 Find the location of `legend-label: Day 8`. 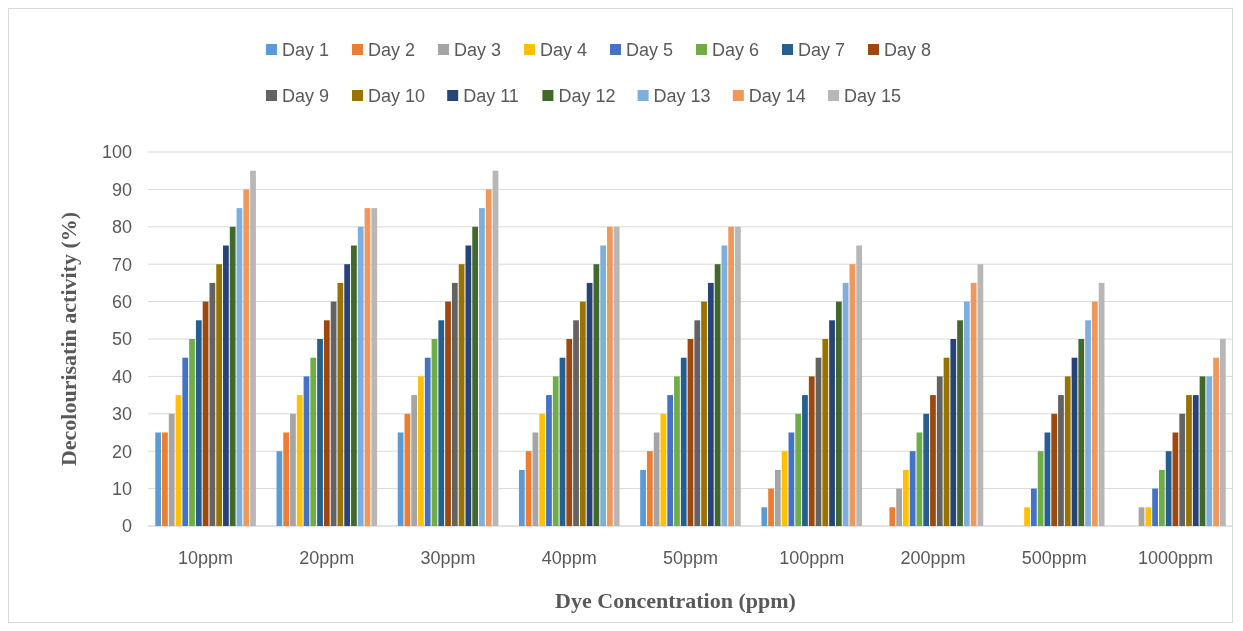

legend-label: Day 8 is located at coordinates (908, 50).